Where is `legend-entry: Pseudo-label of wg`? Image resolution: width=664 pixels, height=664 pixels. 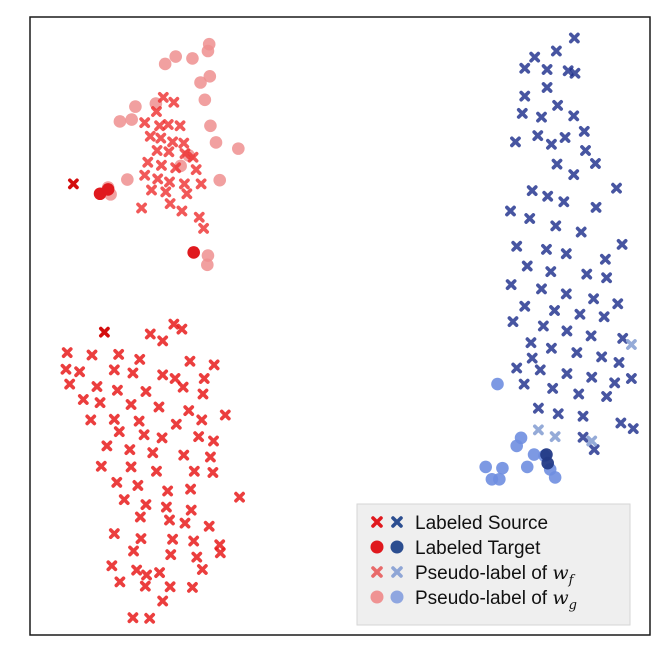
legend-entry: Pseudo-label of wg is located at coordinates (473, 600).